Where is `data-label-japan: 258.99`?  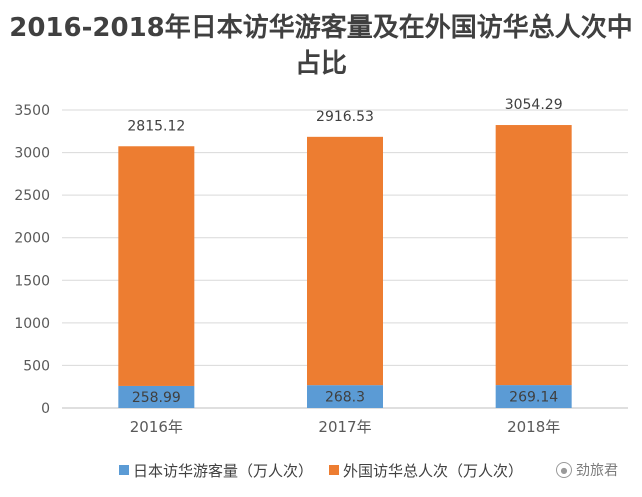 data-label-japan: 258.99 is located at coordinates (156, 398).